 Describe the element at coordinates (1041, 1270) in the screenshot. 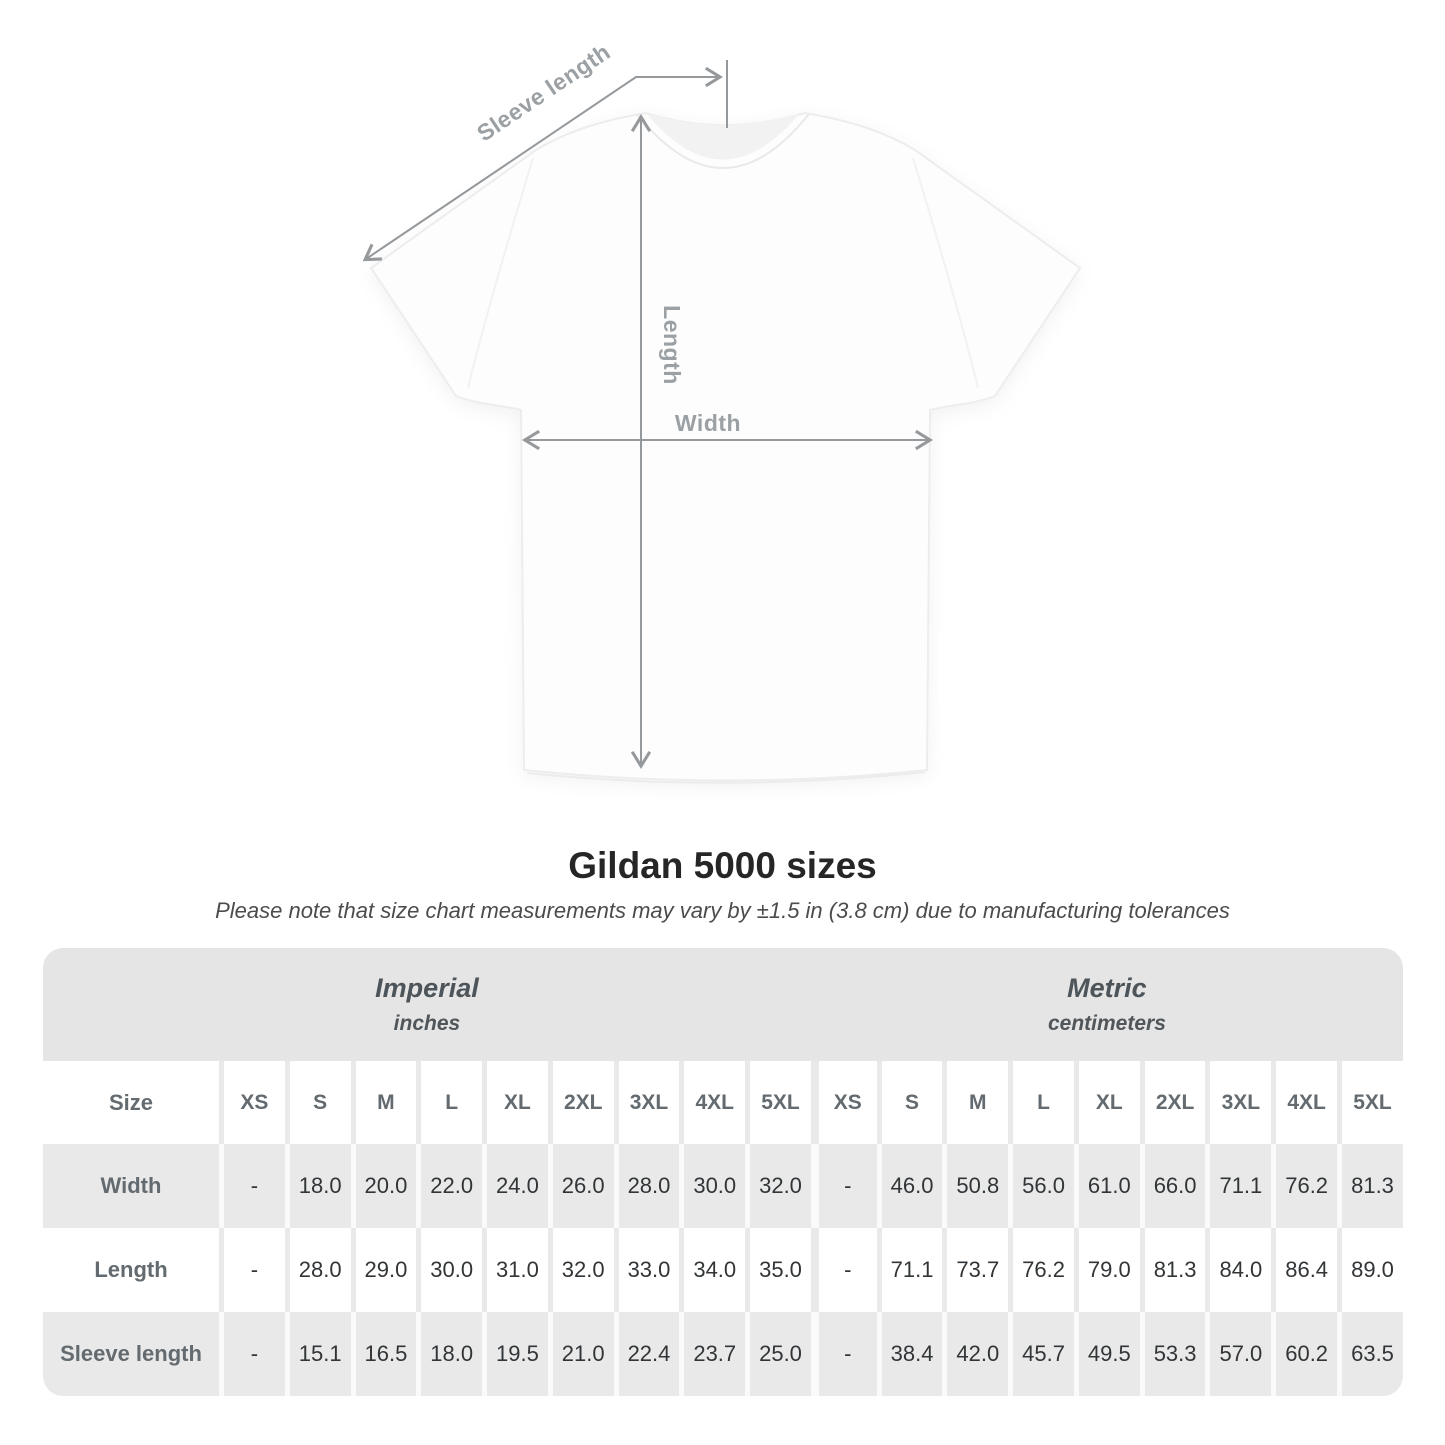

I see `cell-metric-l: 76.2` at that location.